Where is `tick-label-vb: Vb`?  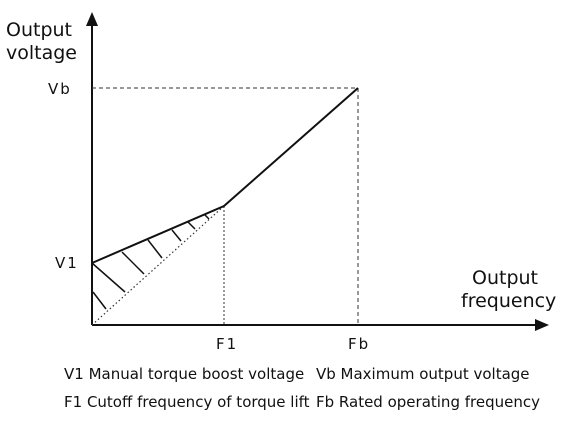 tick-label-vb: Vb is located at coordinates (60, 89).